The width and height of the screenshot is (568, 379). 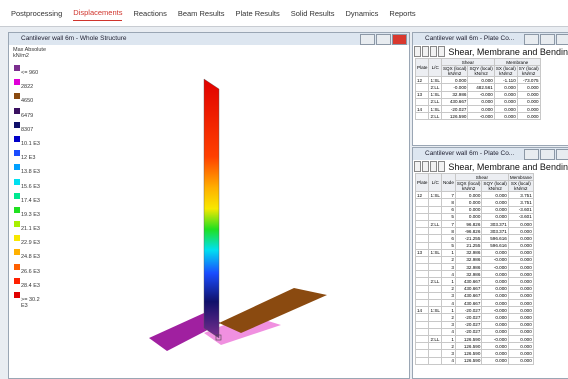 What do you see at coordinates (448, 360) in the screenshot?
I see `table-cell: 4` at bounding box center [448, 360].